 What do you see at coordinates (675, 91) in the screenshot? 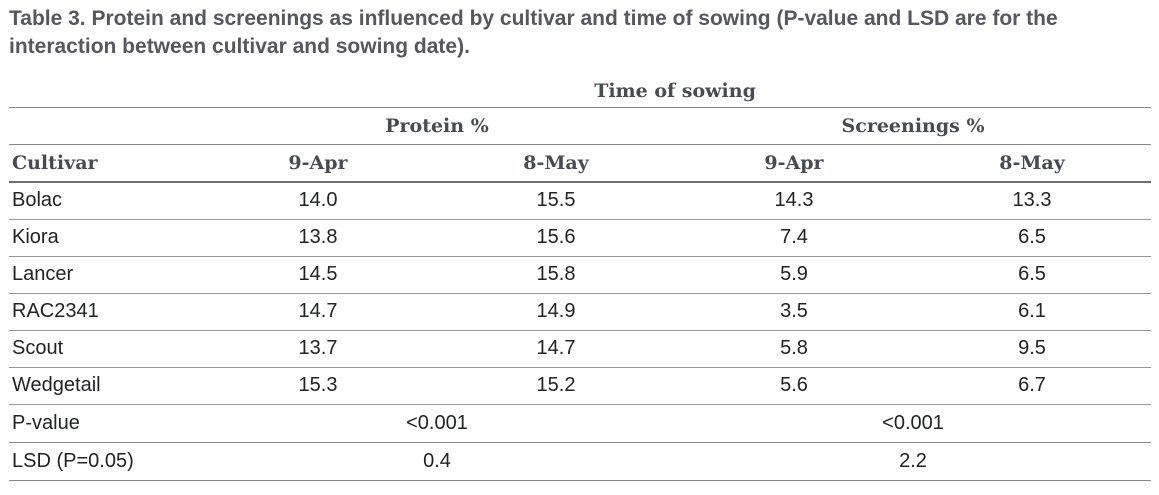
I see `time-of-sowing-header: Time of sowing` at bounding box center [675, 91].